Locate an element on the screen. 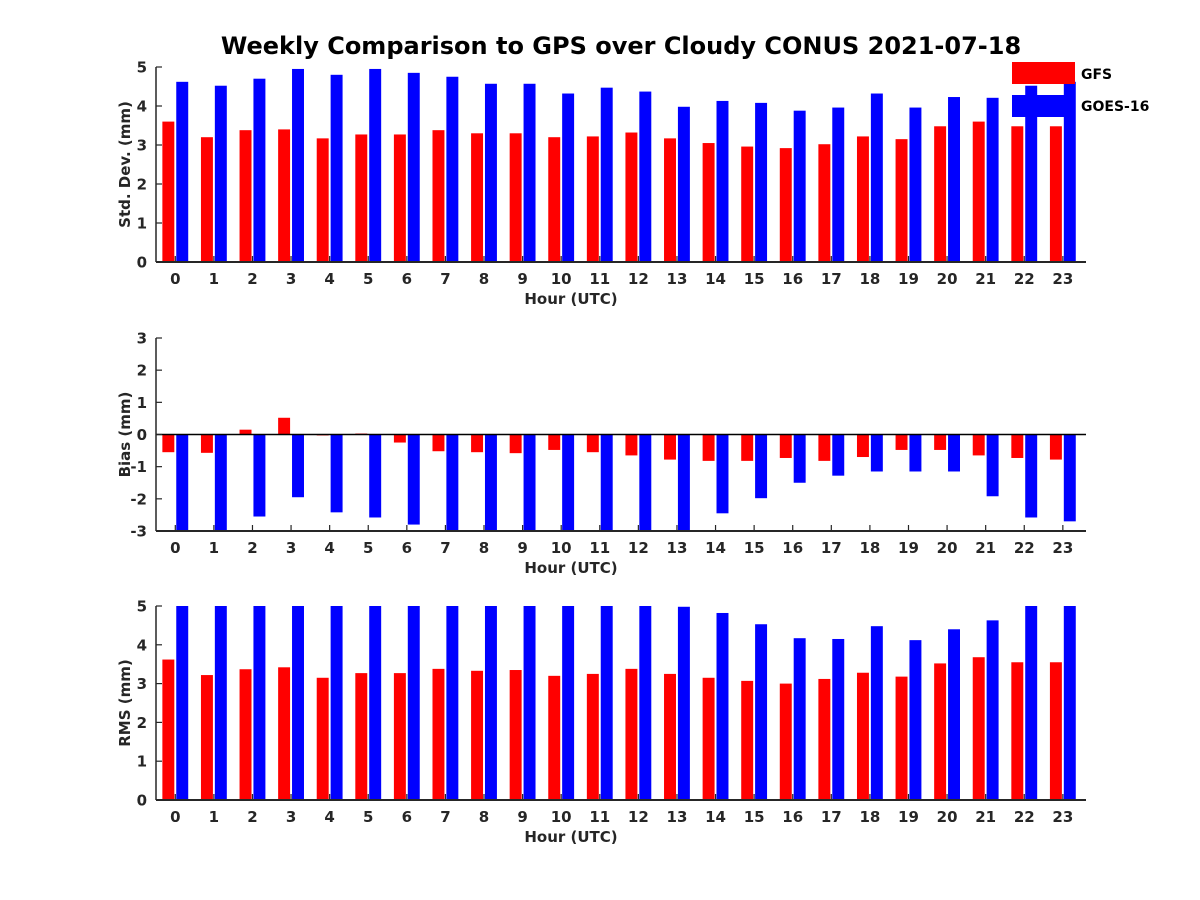  x-tick-label: 0 is located at coordinates (175, 548).